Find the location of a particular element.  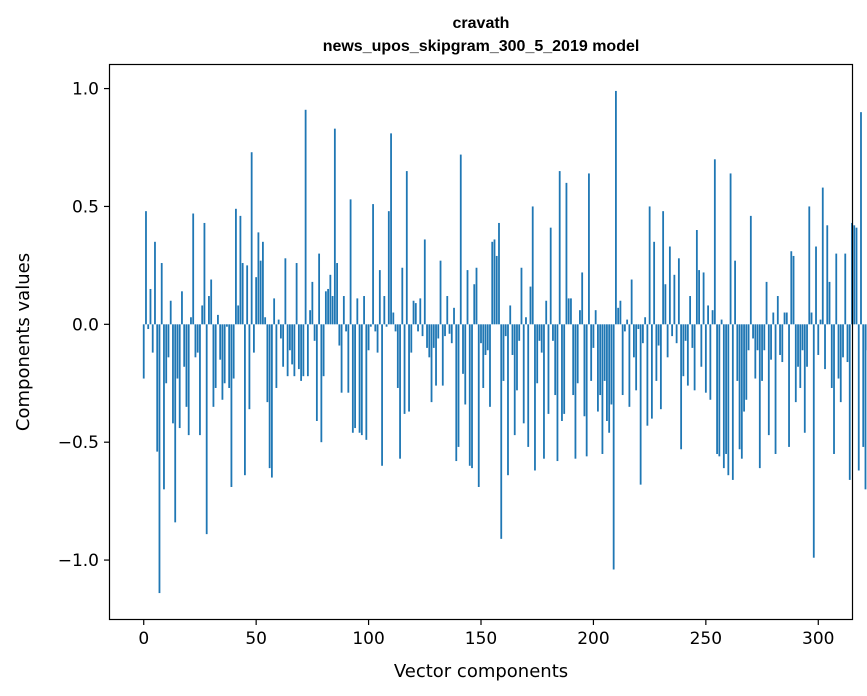

x-tick-label: 200 is located at coordinates (593, 639).